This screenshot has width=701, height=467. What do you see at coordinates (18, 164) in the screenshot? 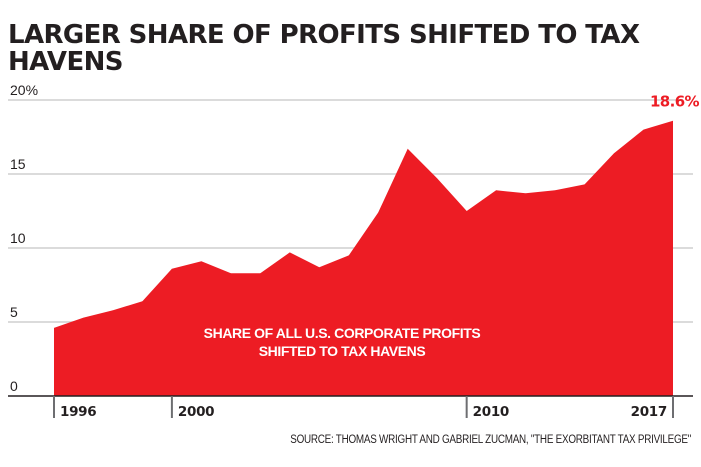
I see `y-tick-label: 15` at bounding box center [18, 164].